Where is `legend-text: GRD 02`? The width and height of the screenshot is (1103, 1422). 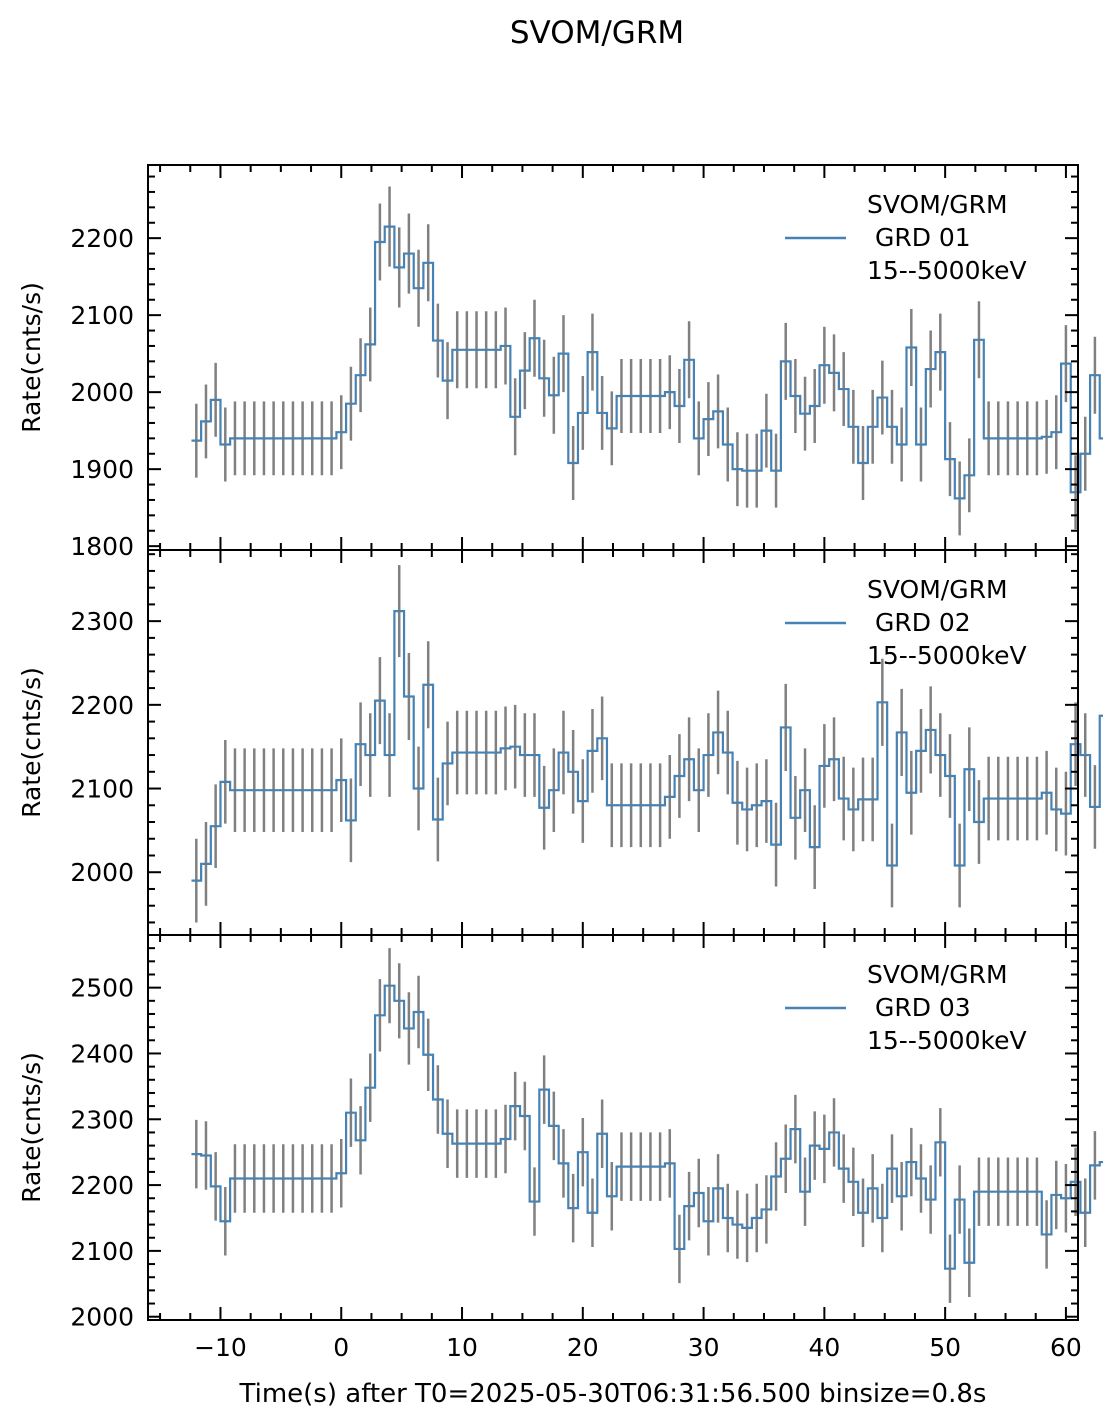 legend-text: GRD 02 is located at coordinates (919, 622).